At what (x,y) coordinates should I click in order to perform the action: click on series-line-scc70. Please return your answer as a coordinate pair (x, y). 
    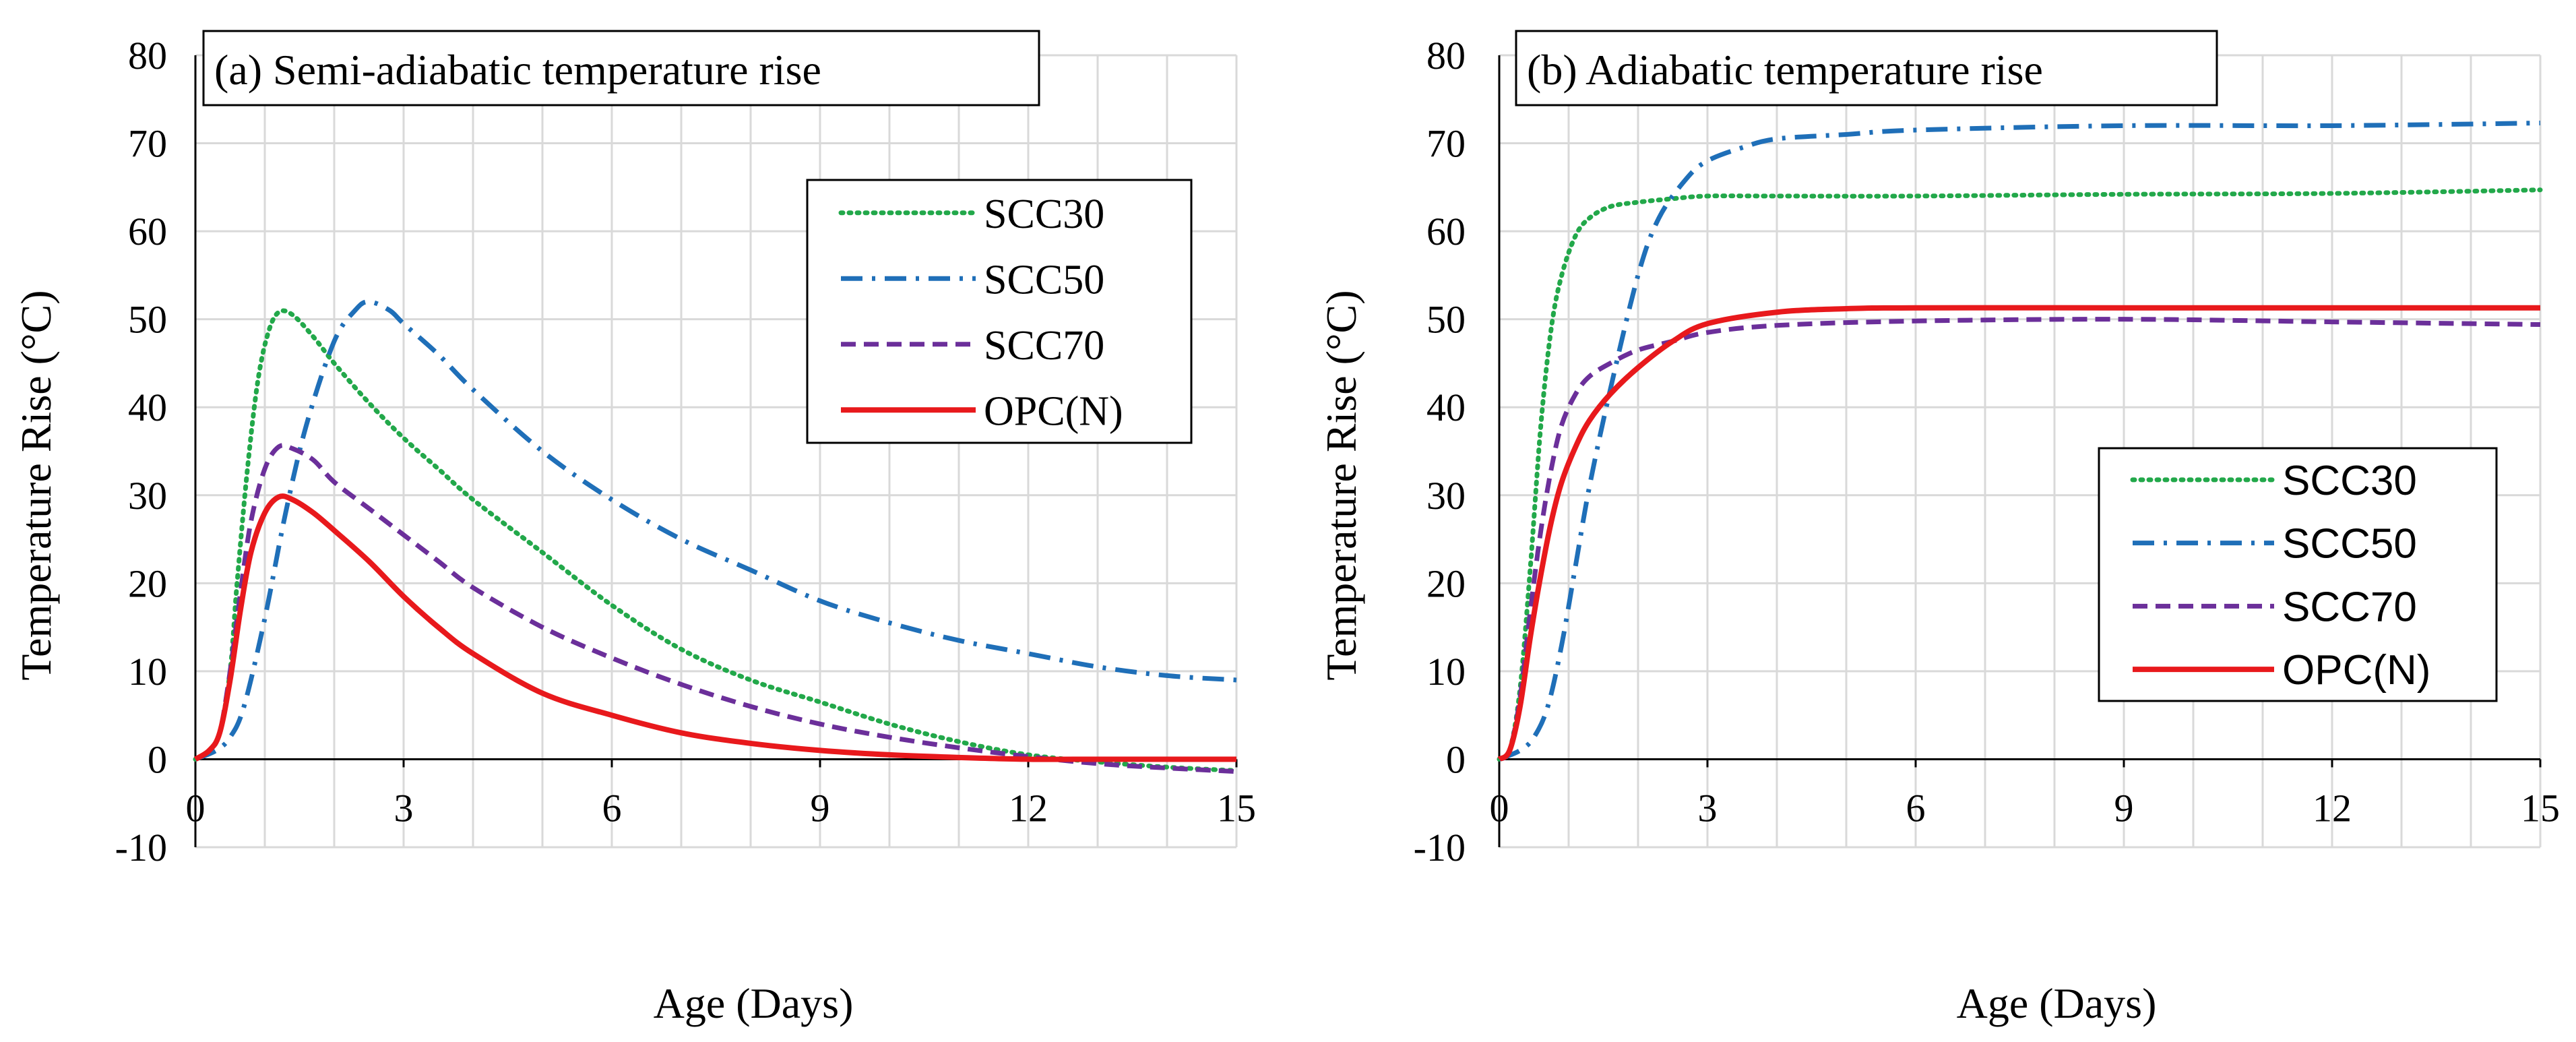
    Looking at the image, I should click on (715, 608).